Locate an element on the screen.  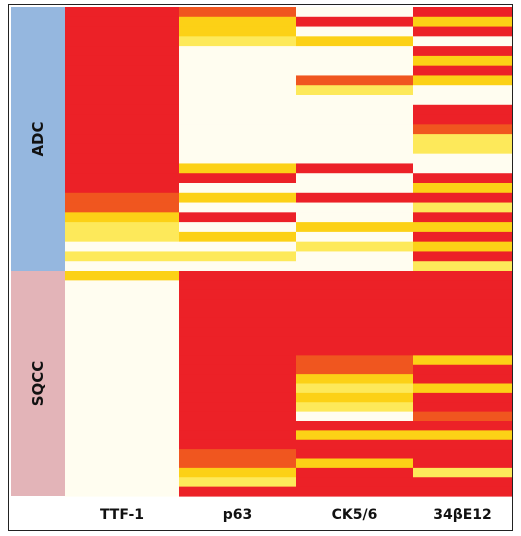
heatmap-cell-sqcc-r21-c2 is located at coordinates (237, 463).